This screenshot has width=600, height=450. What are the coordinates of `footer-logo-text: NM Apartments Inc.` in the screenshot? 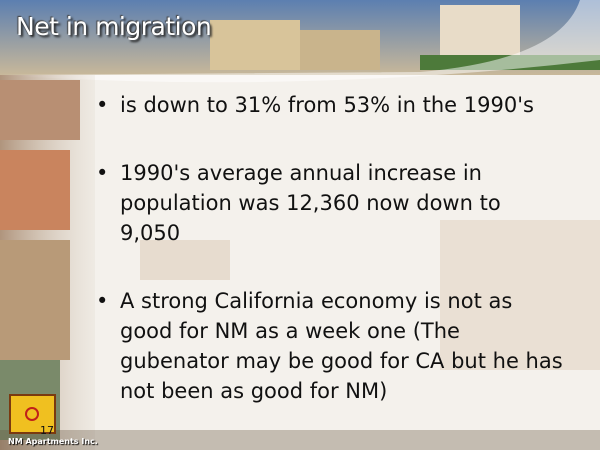 It's located at (53, 441).